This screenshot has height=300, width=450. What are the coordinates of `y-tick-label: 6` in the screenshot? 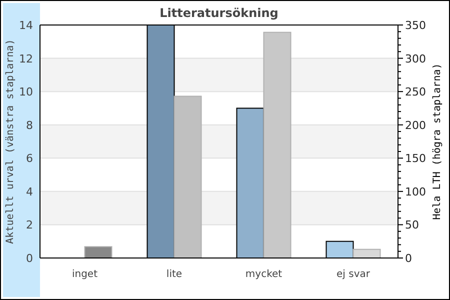 It's located at (29, 159).